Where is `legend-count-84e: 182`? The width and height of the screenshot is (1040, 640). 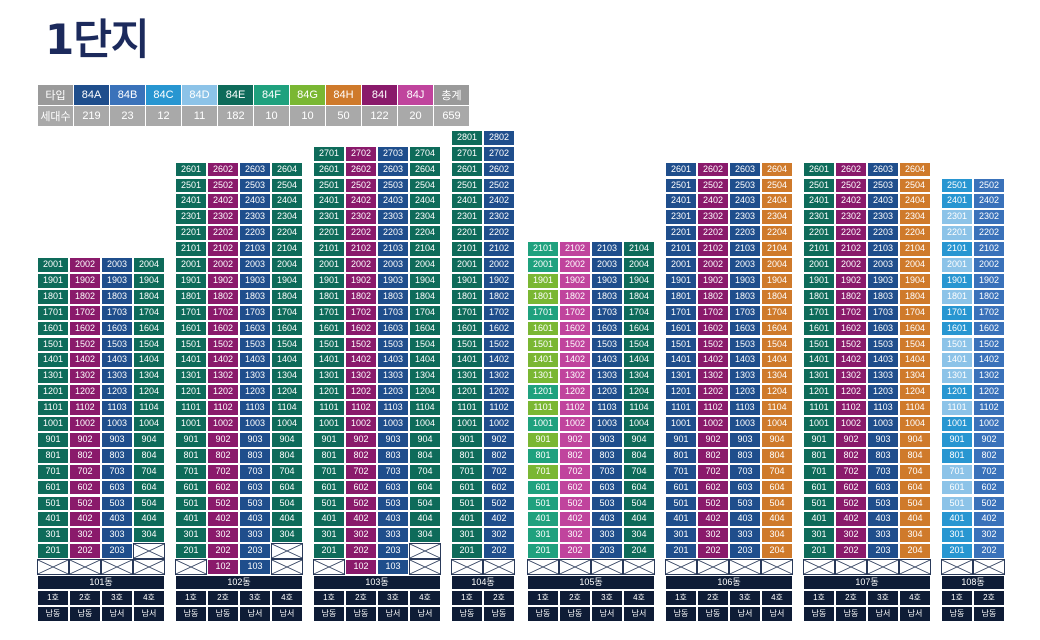 legend-count-84e: 182 is located at coordinates (235, 116).